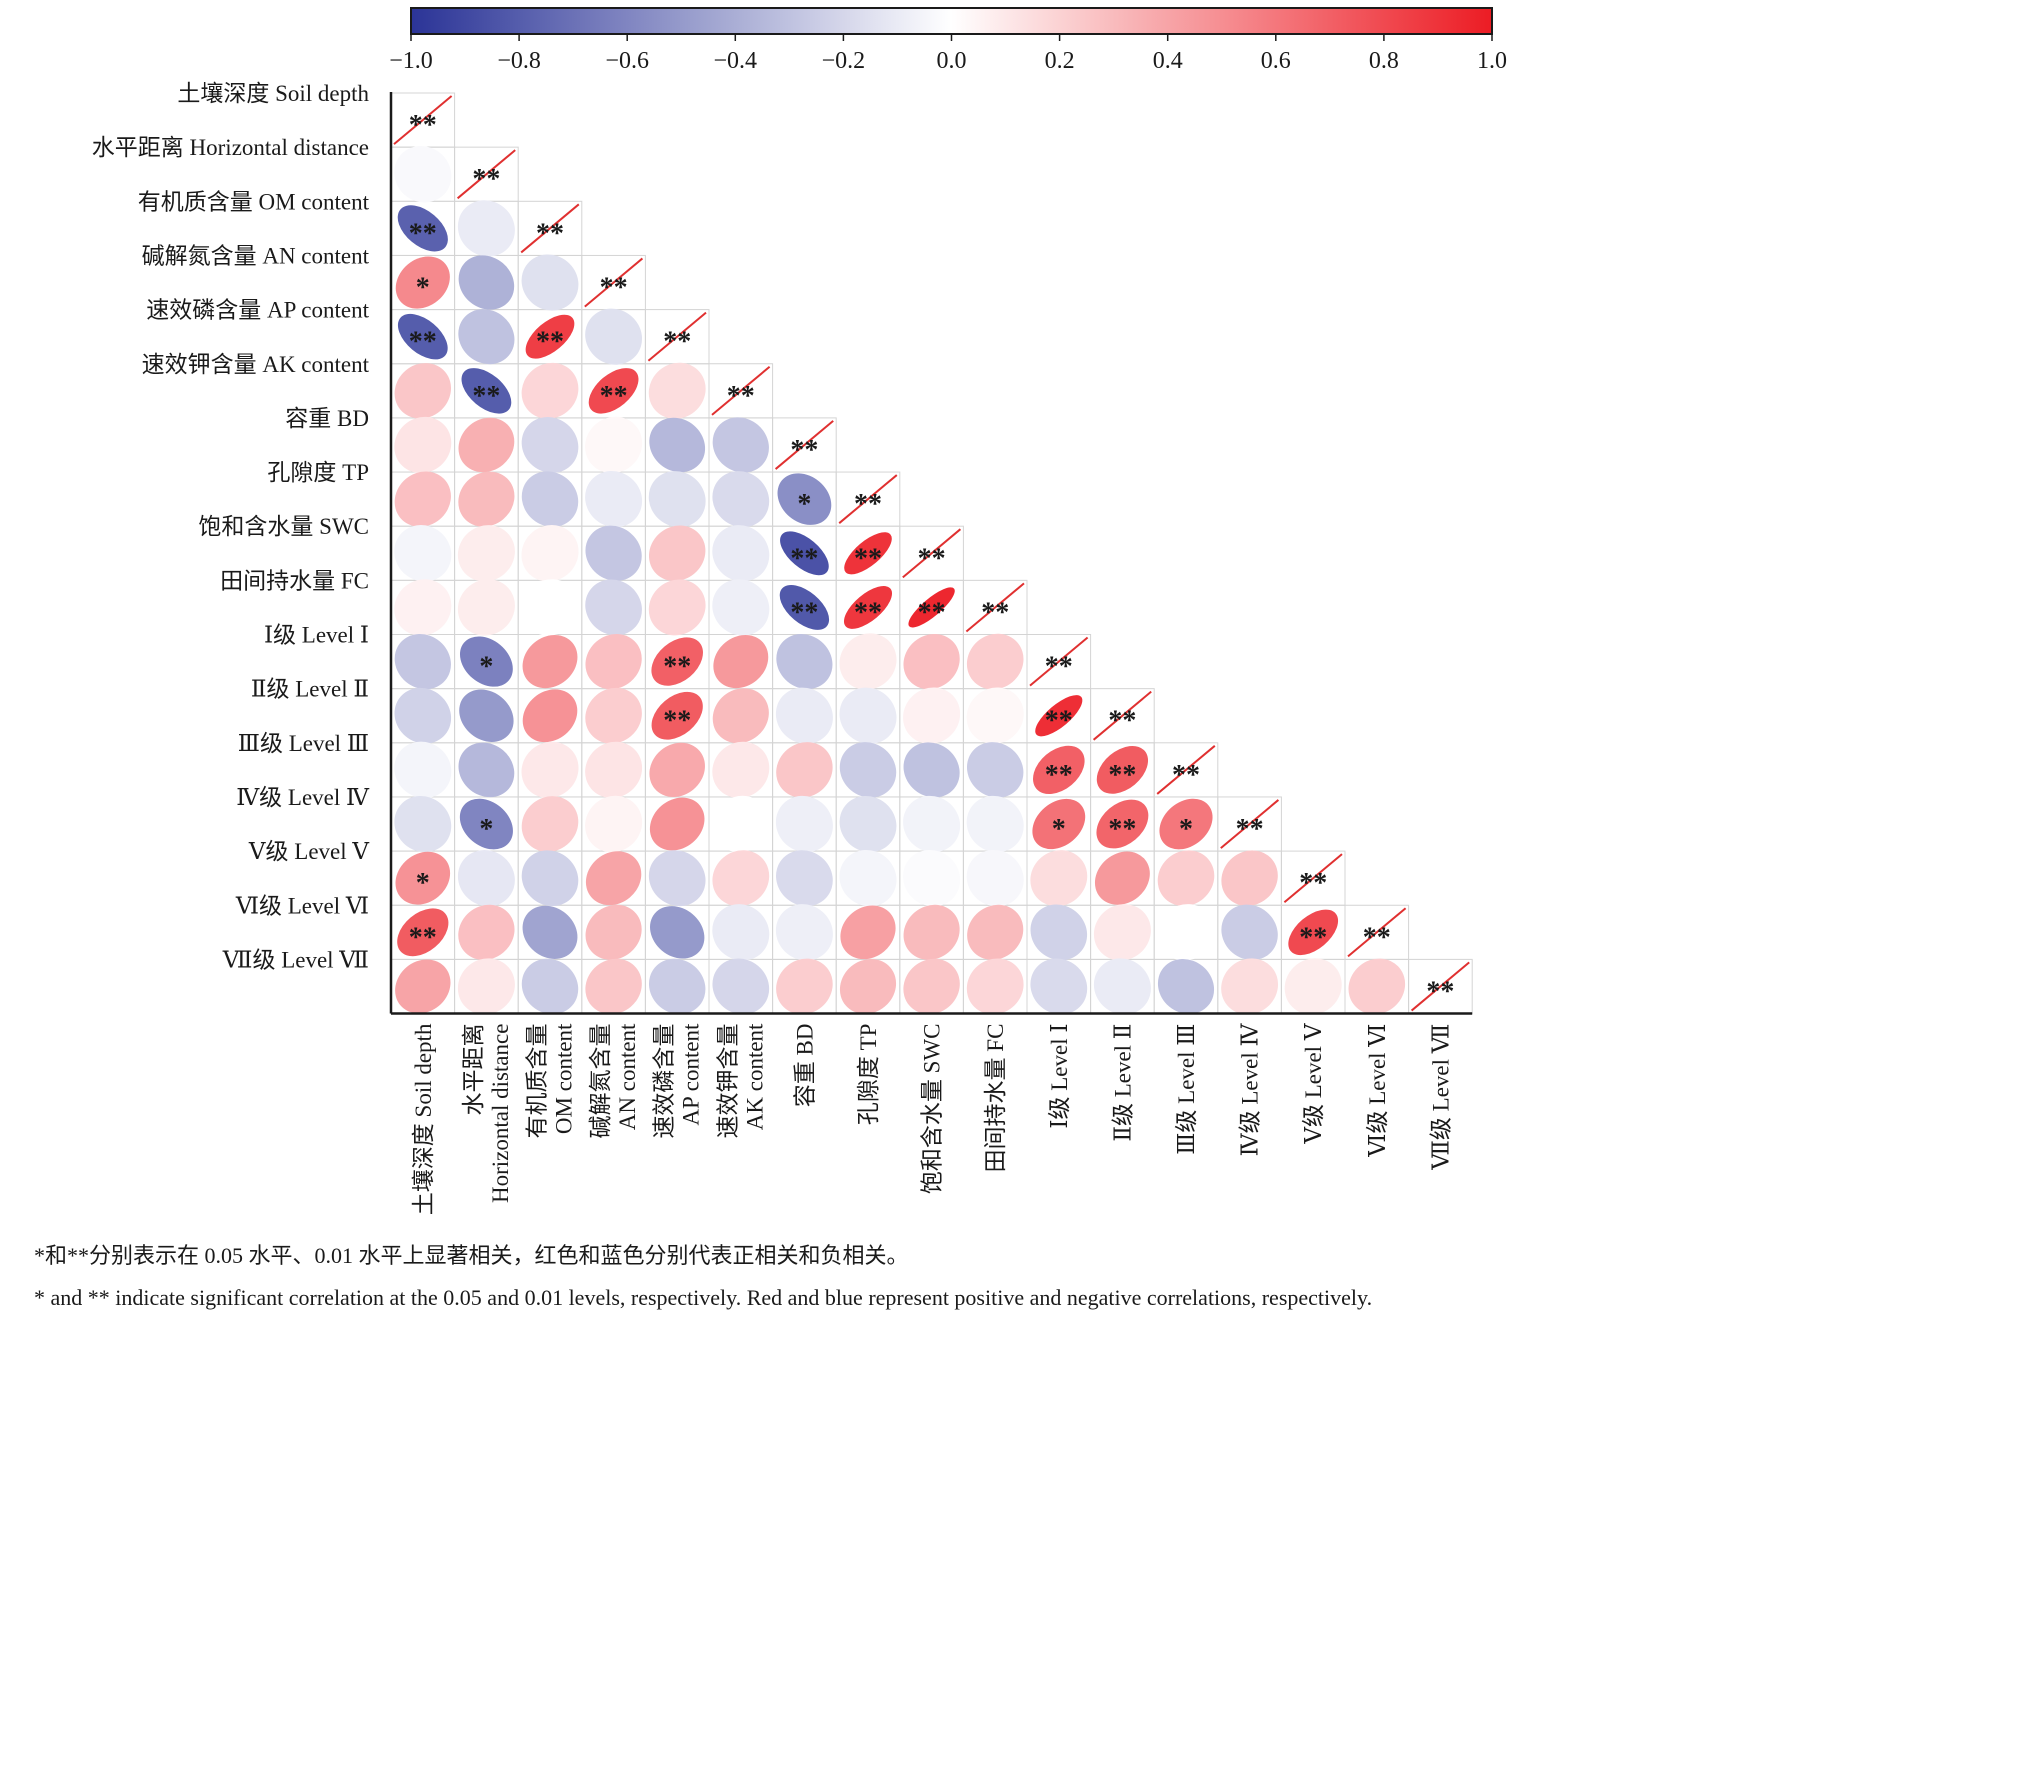  Describe the element at coordinates (627, 1076) in the screenshot. I see `column-label: AN content` at that location.